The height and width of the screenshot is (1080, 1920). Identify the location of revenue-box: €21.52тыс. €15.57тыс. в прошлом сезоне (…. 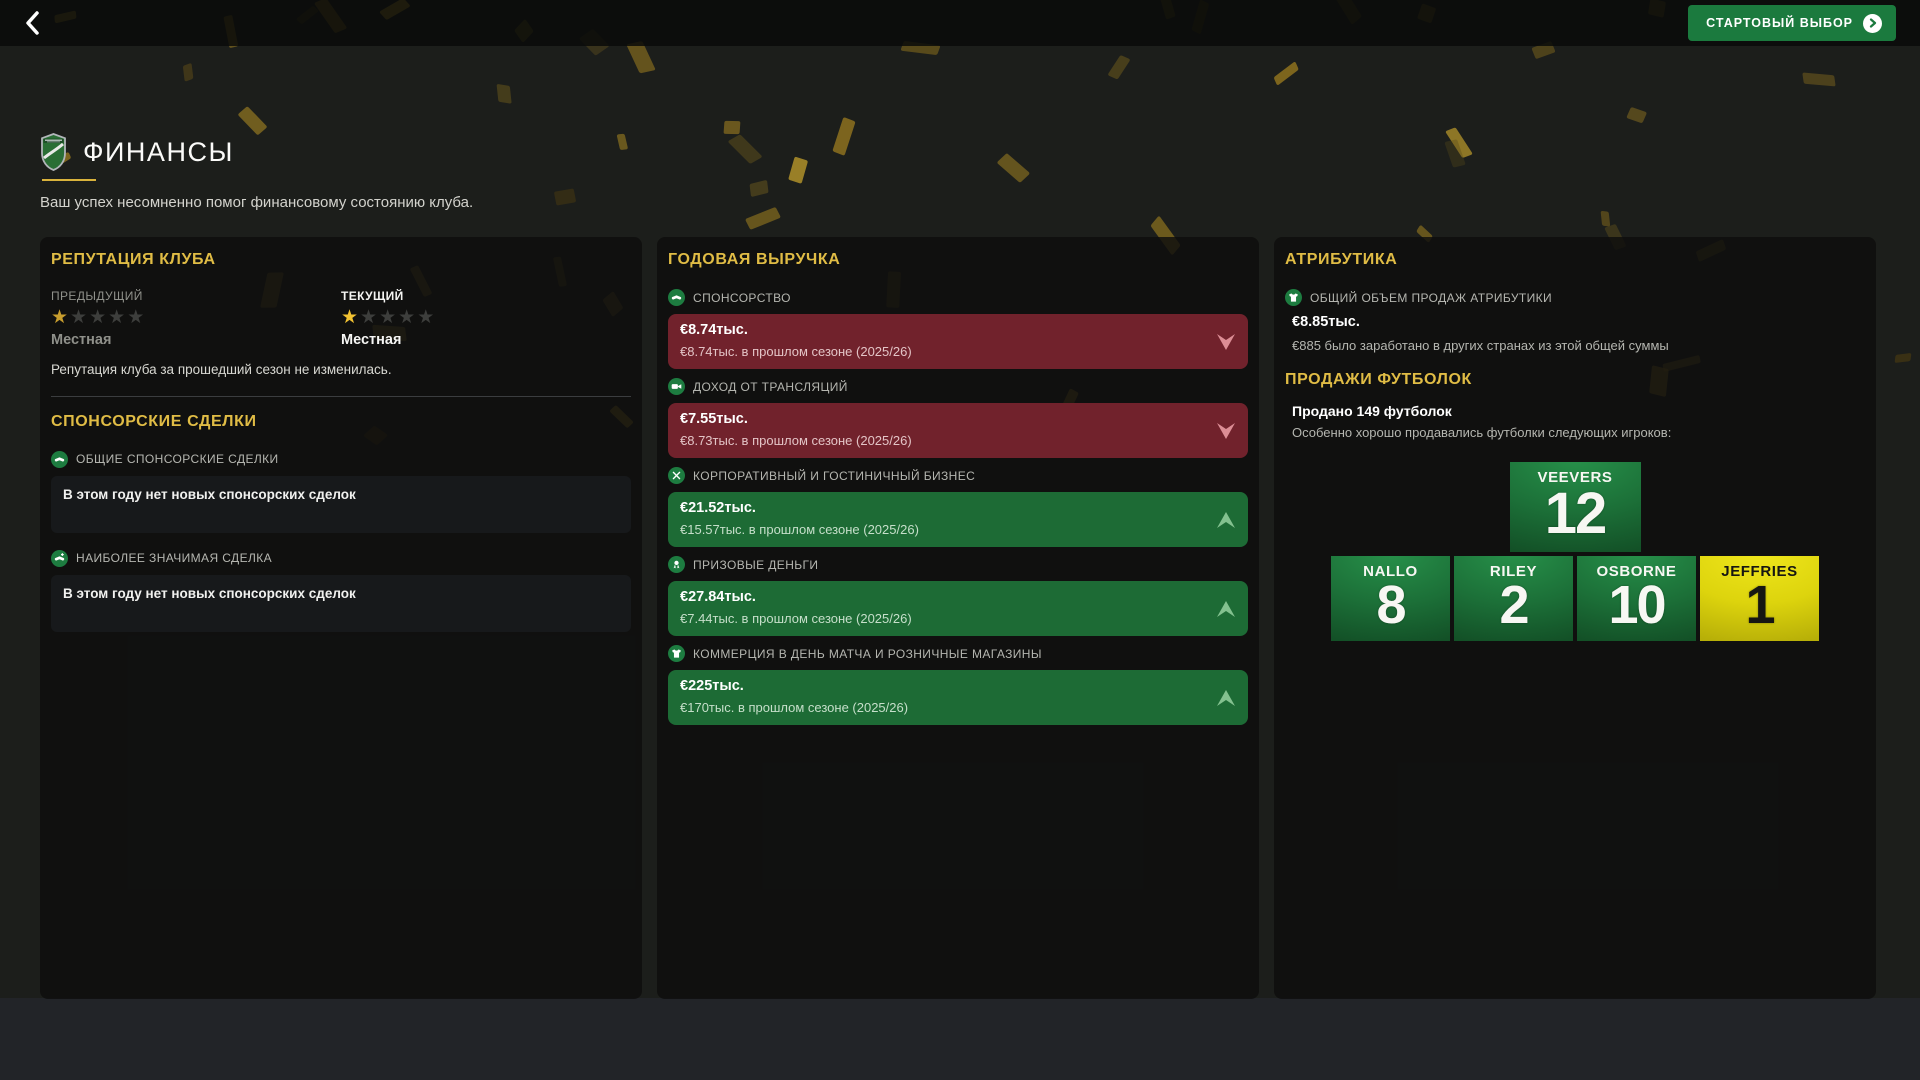
(958, 519).